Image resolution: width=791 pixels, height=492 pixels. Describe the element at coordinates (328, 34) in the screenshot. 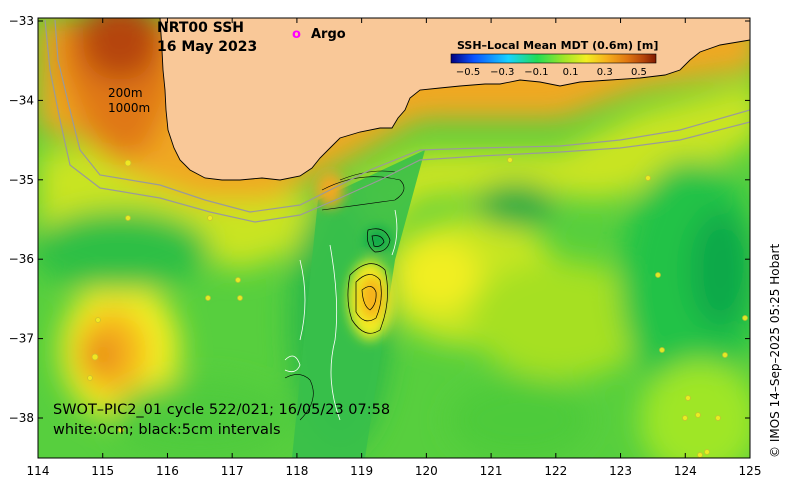

I see `argo-legend-label: Argo` at that location.